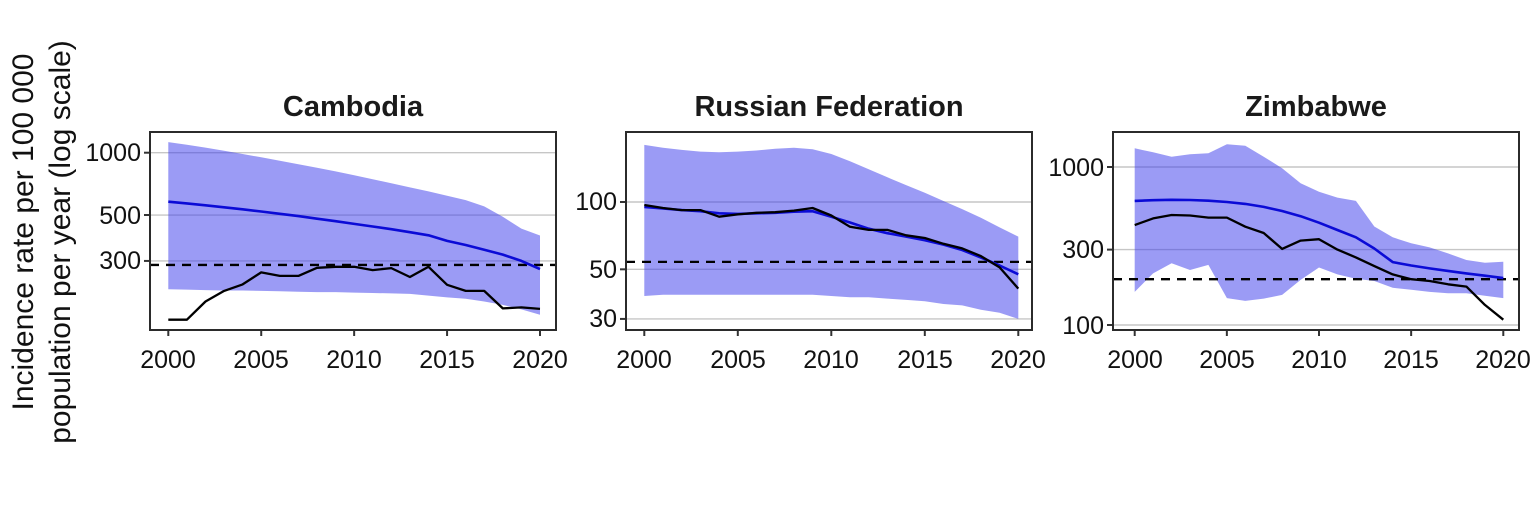 The height and width of the screenshot is (518, 1536). I want to click on panel-title-zimbabwe: Zimbabwe, so click(1316, 107).